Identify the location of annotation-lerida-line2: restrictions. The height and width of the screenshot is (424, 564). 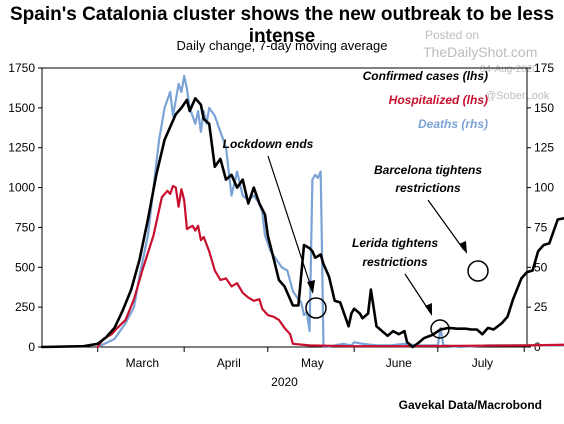
(395, 262).